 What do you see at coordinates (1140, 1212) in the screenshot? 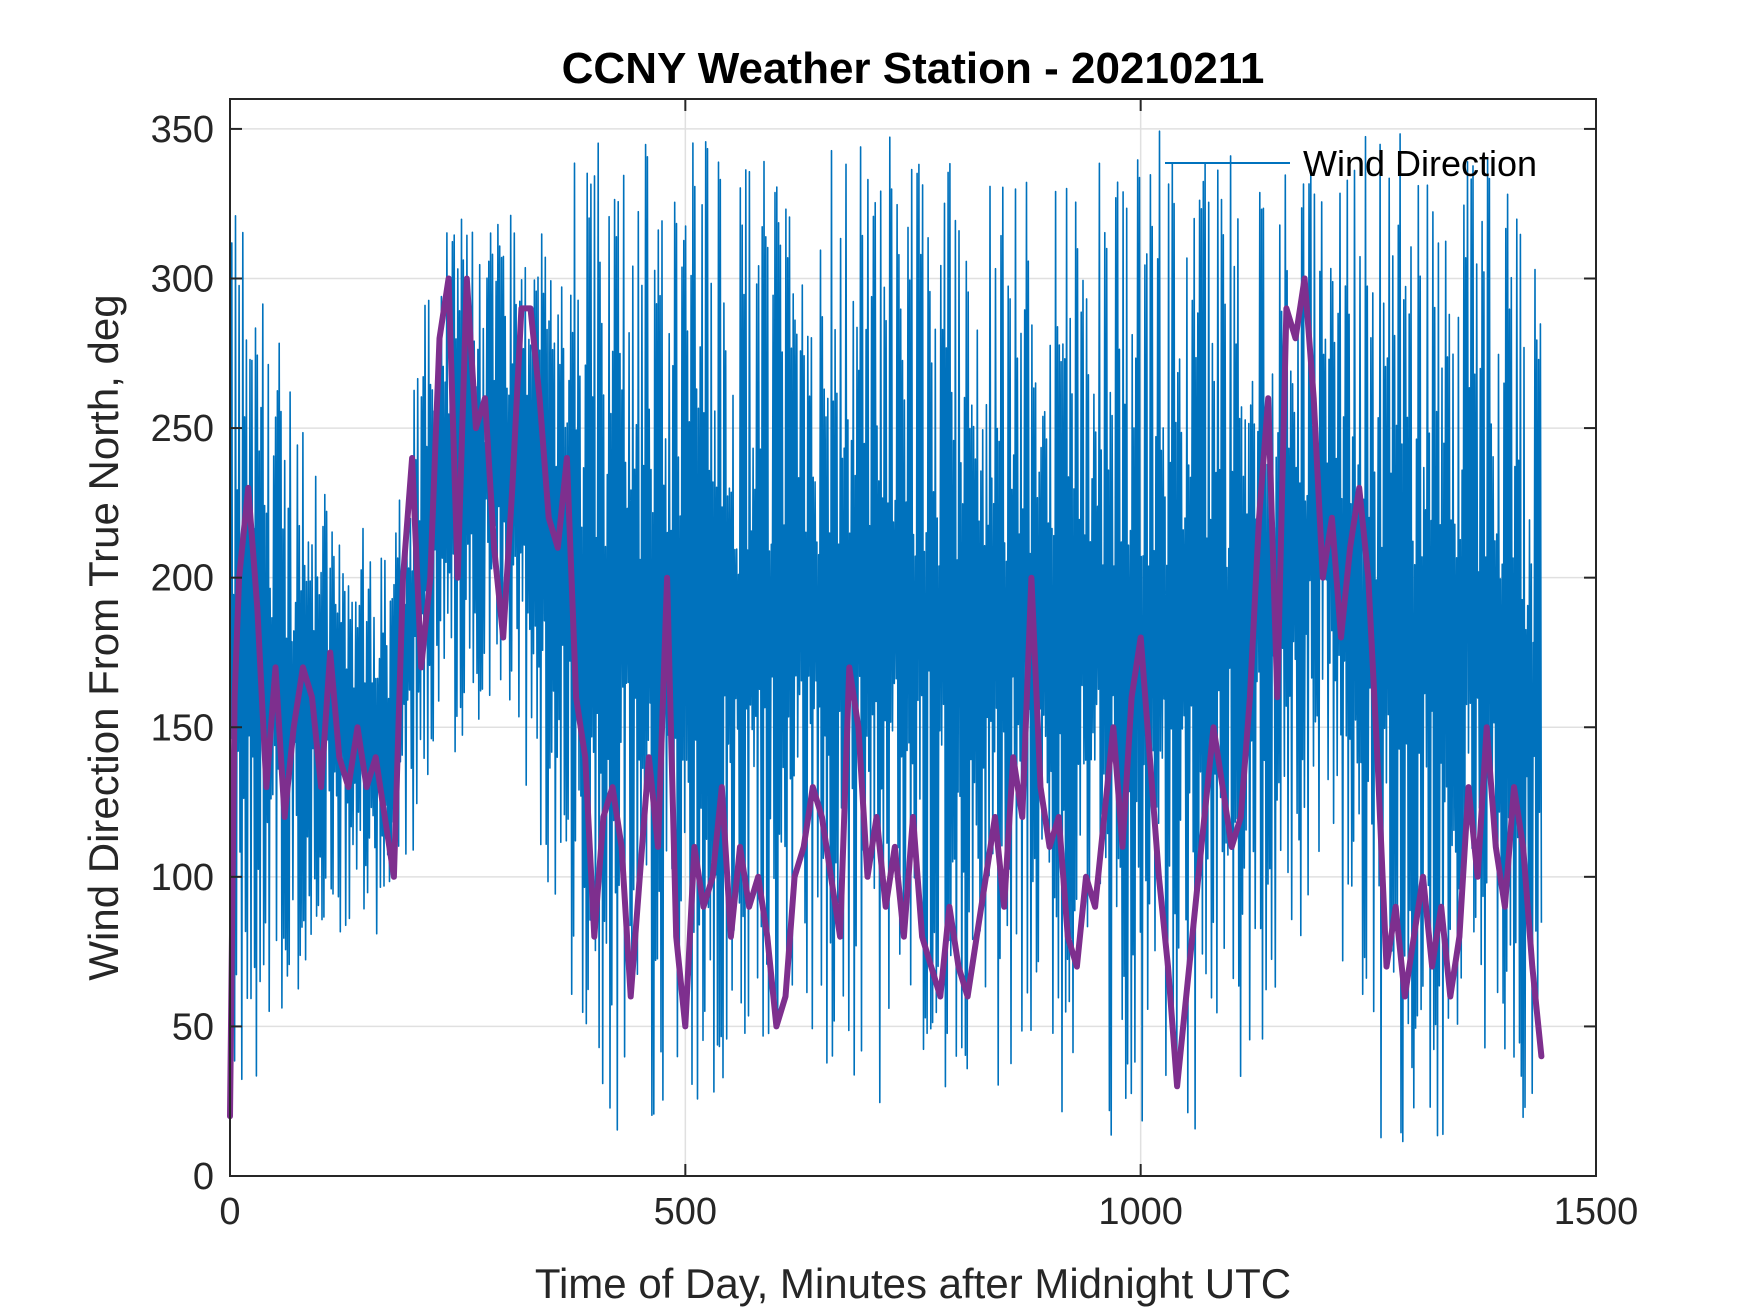
I see `x-tick-label-1000: 1000` at bounding box center [1140, 1212].